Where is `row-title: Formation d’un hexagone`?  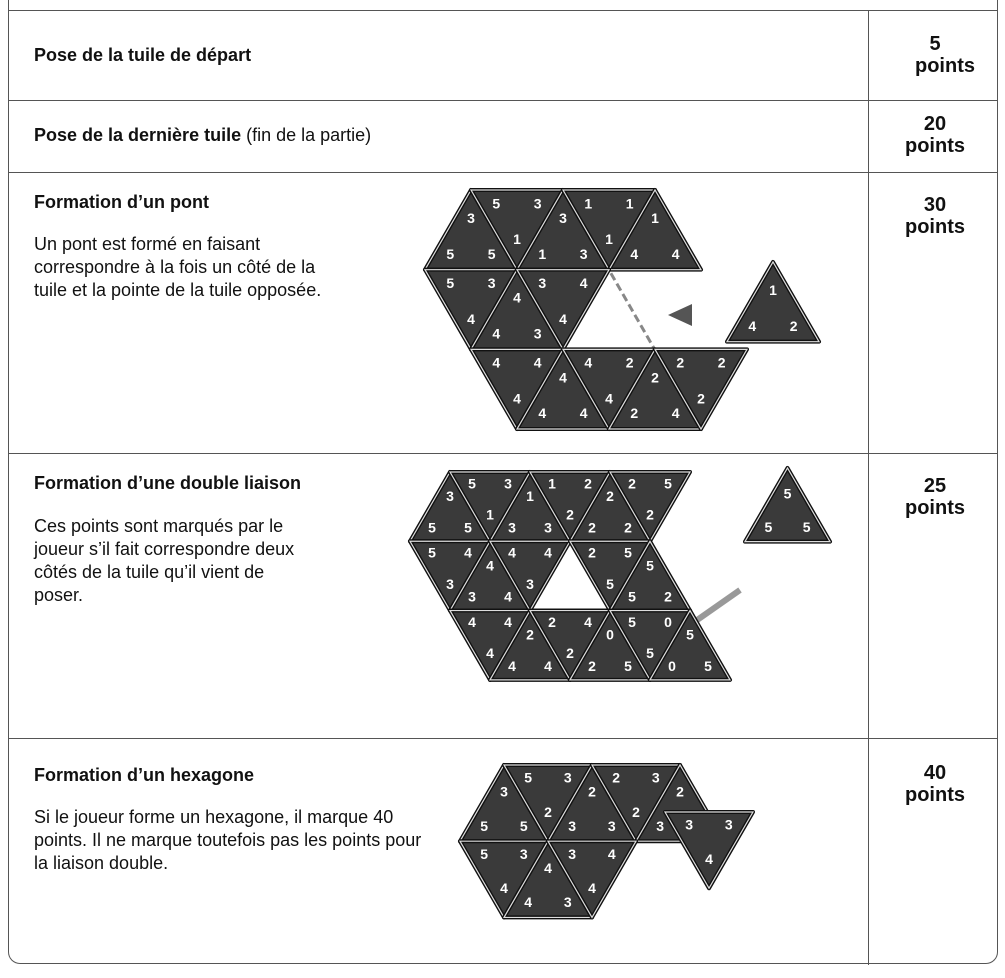
row-title: Formation d’un hexagone is located at coordinates (144, 775).